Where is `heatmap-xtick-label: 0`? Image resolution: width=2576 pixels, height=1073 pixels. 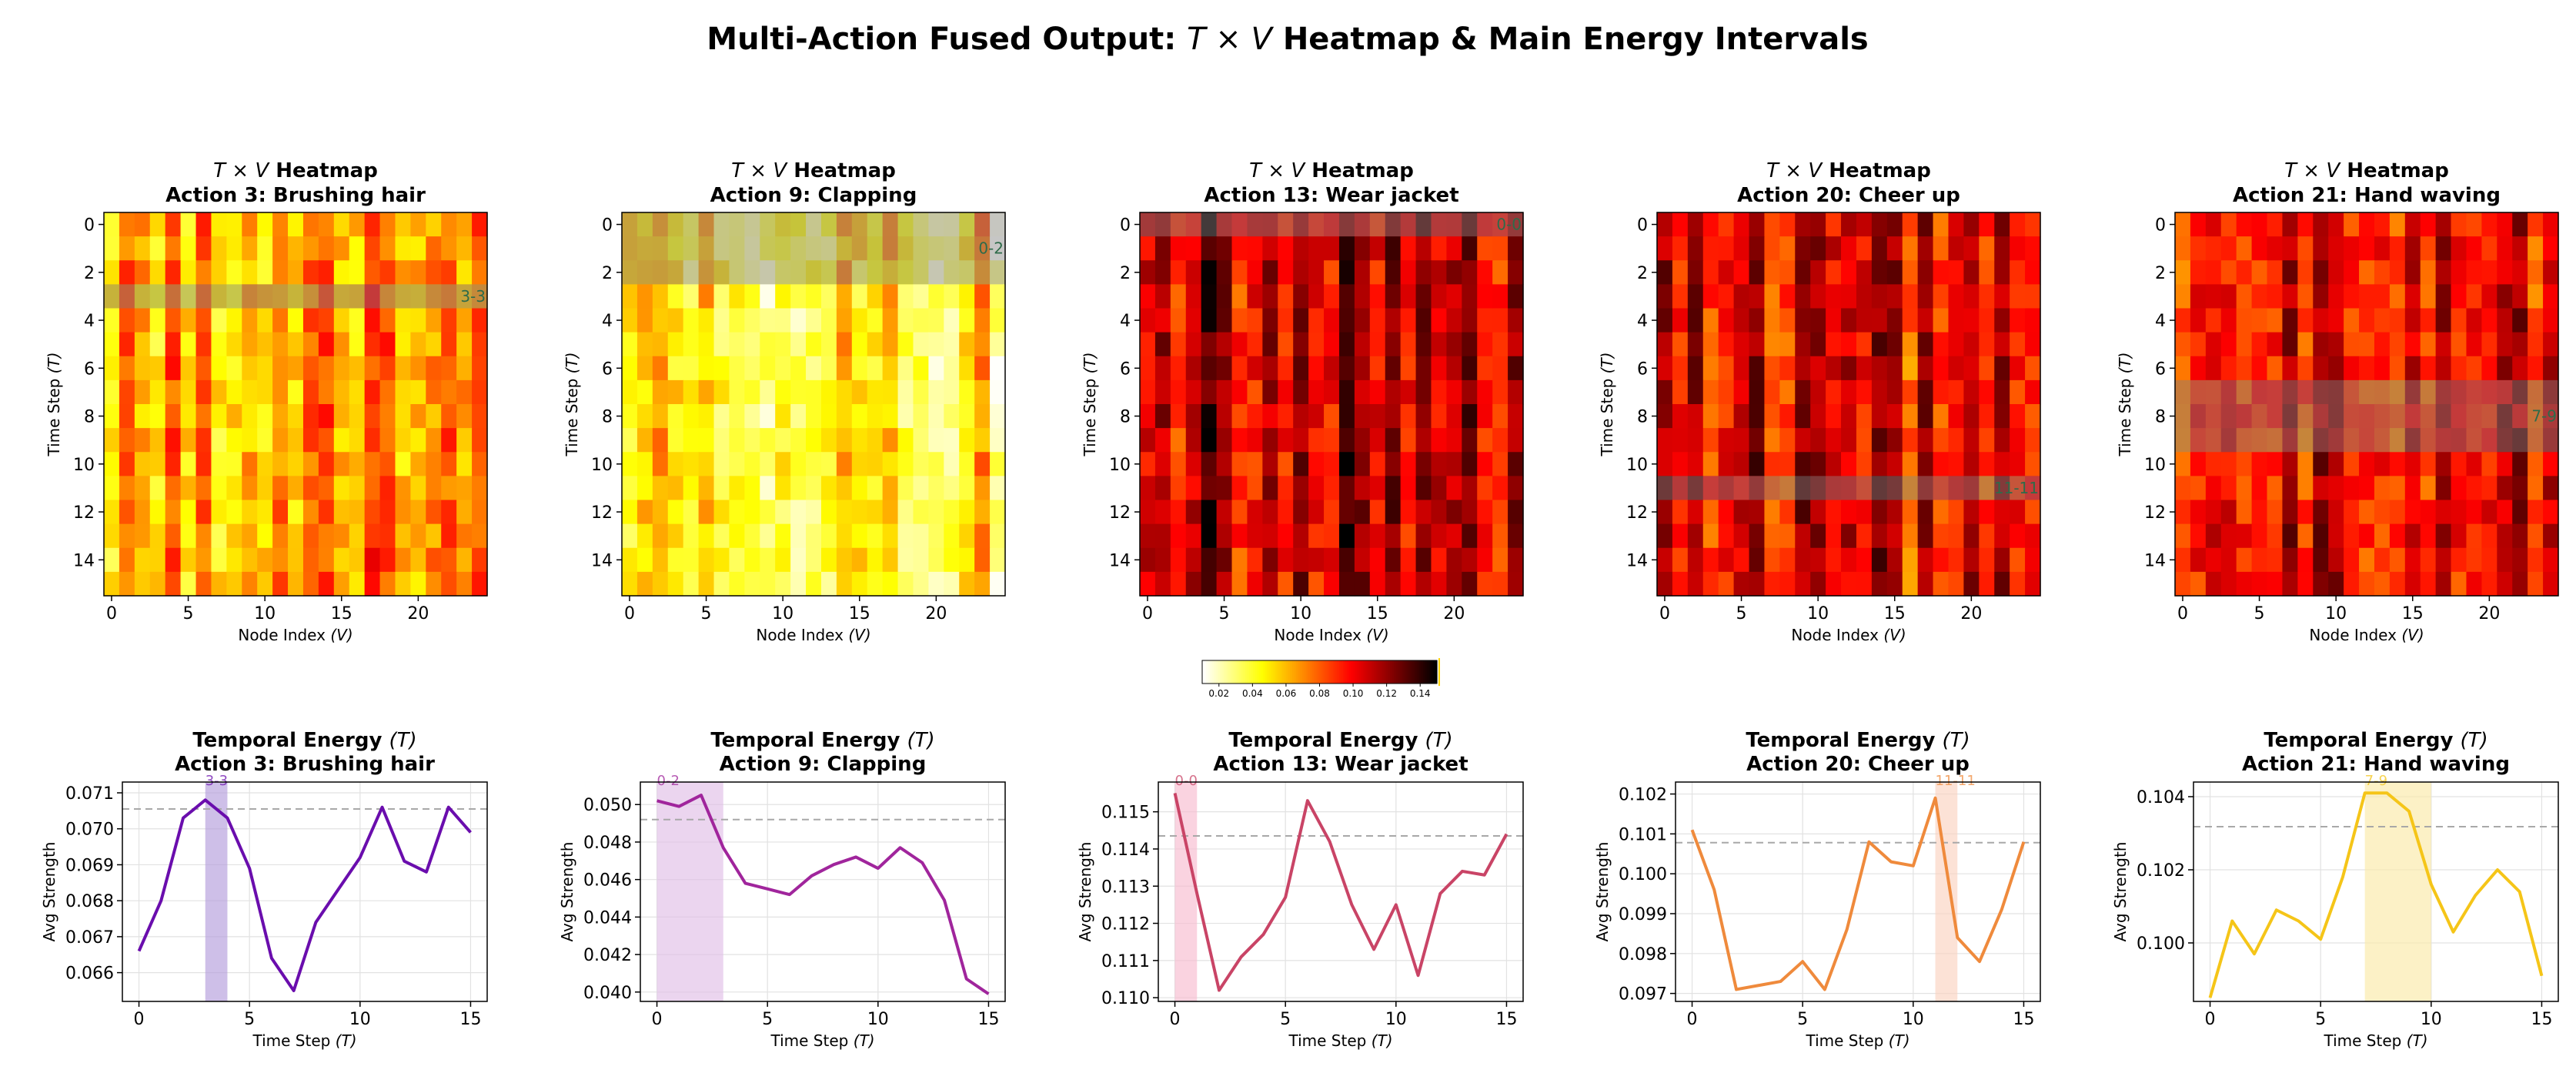
heatmap-xtick-label: 0 is located at coordinates (1664, 614).